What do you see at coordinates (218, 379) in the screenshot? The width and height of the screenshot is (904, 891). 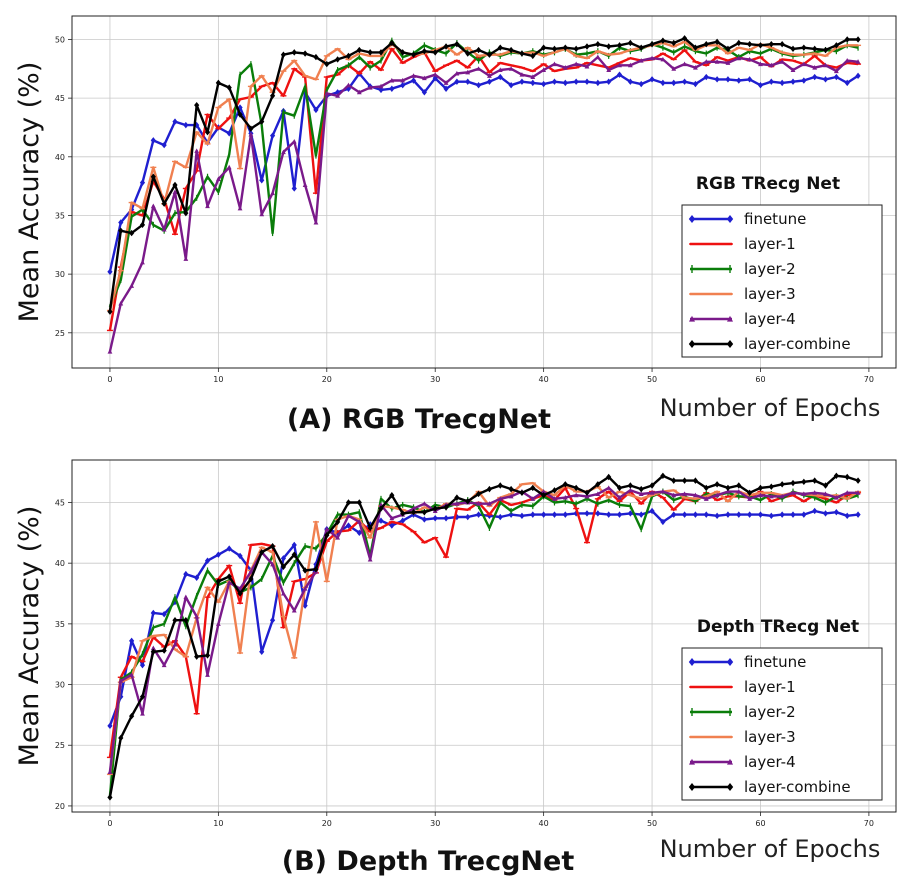 I see `x-tick-label: 10` at bounding box center [218, 379].